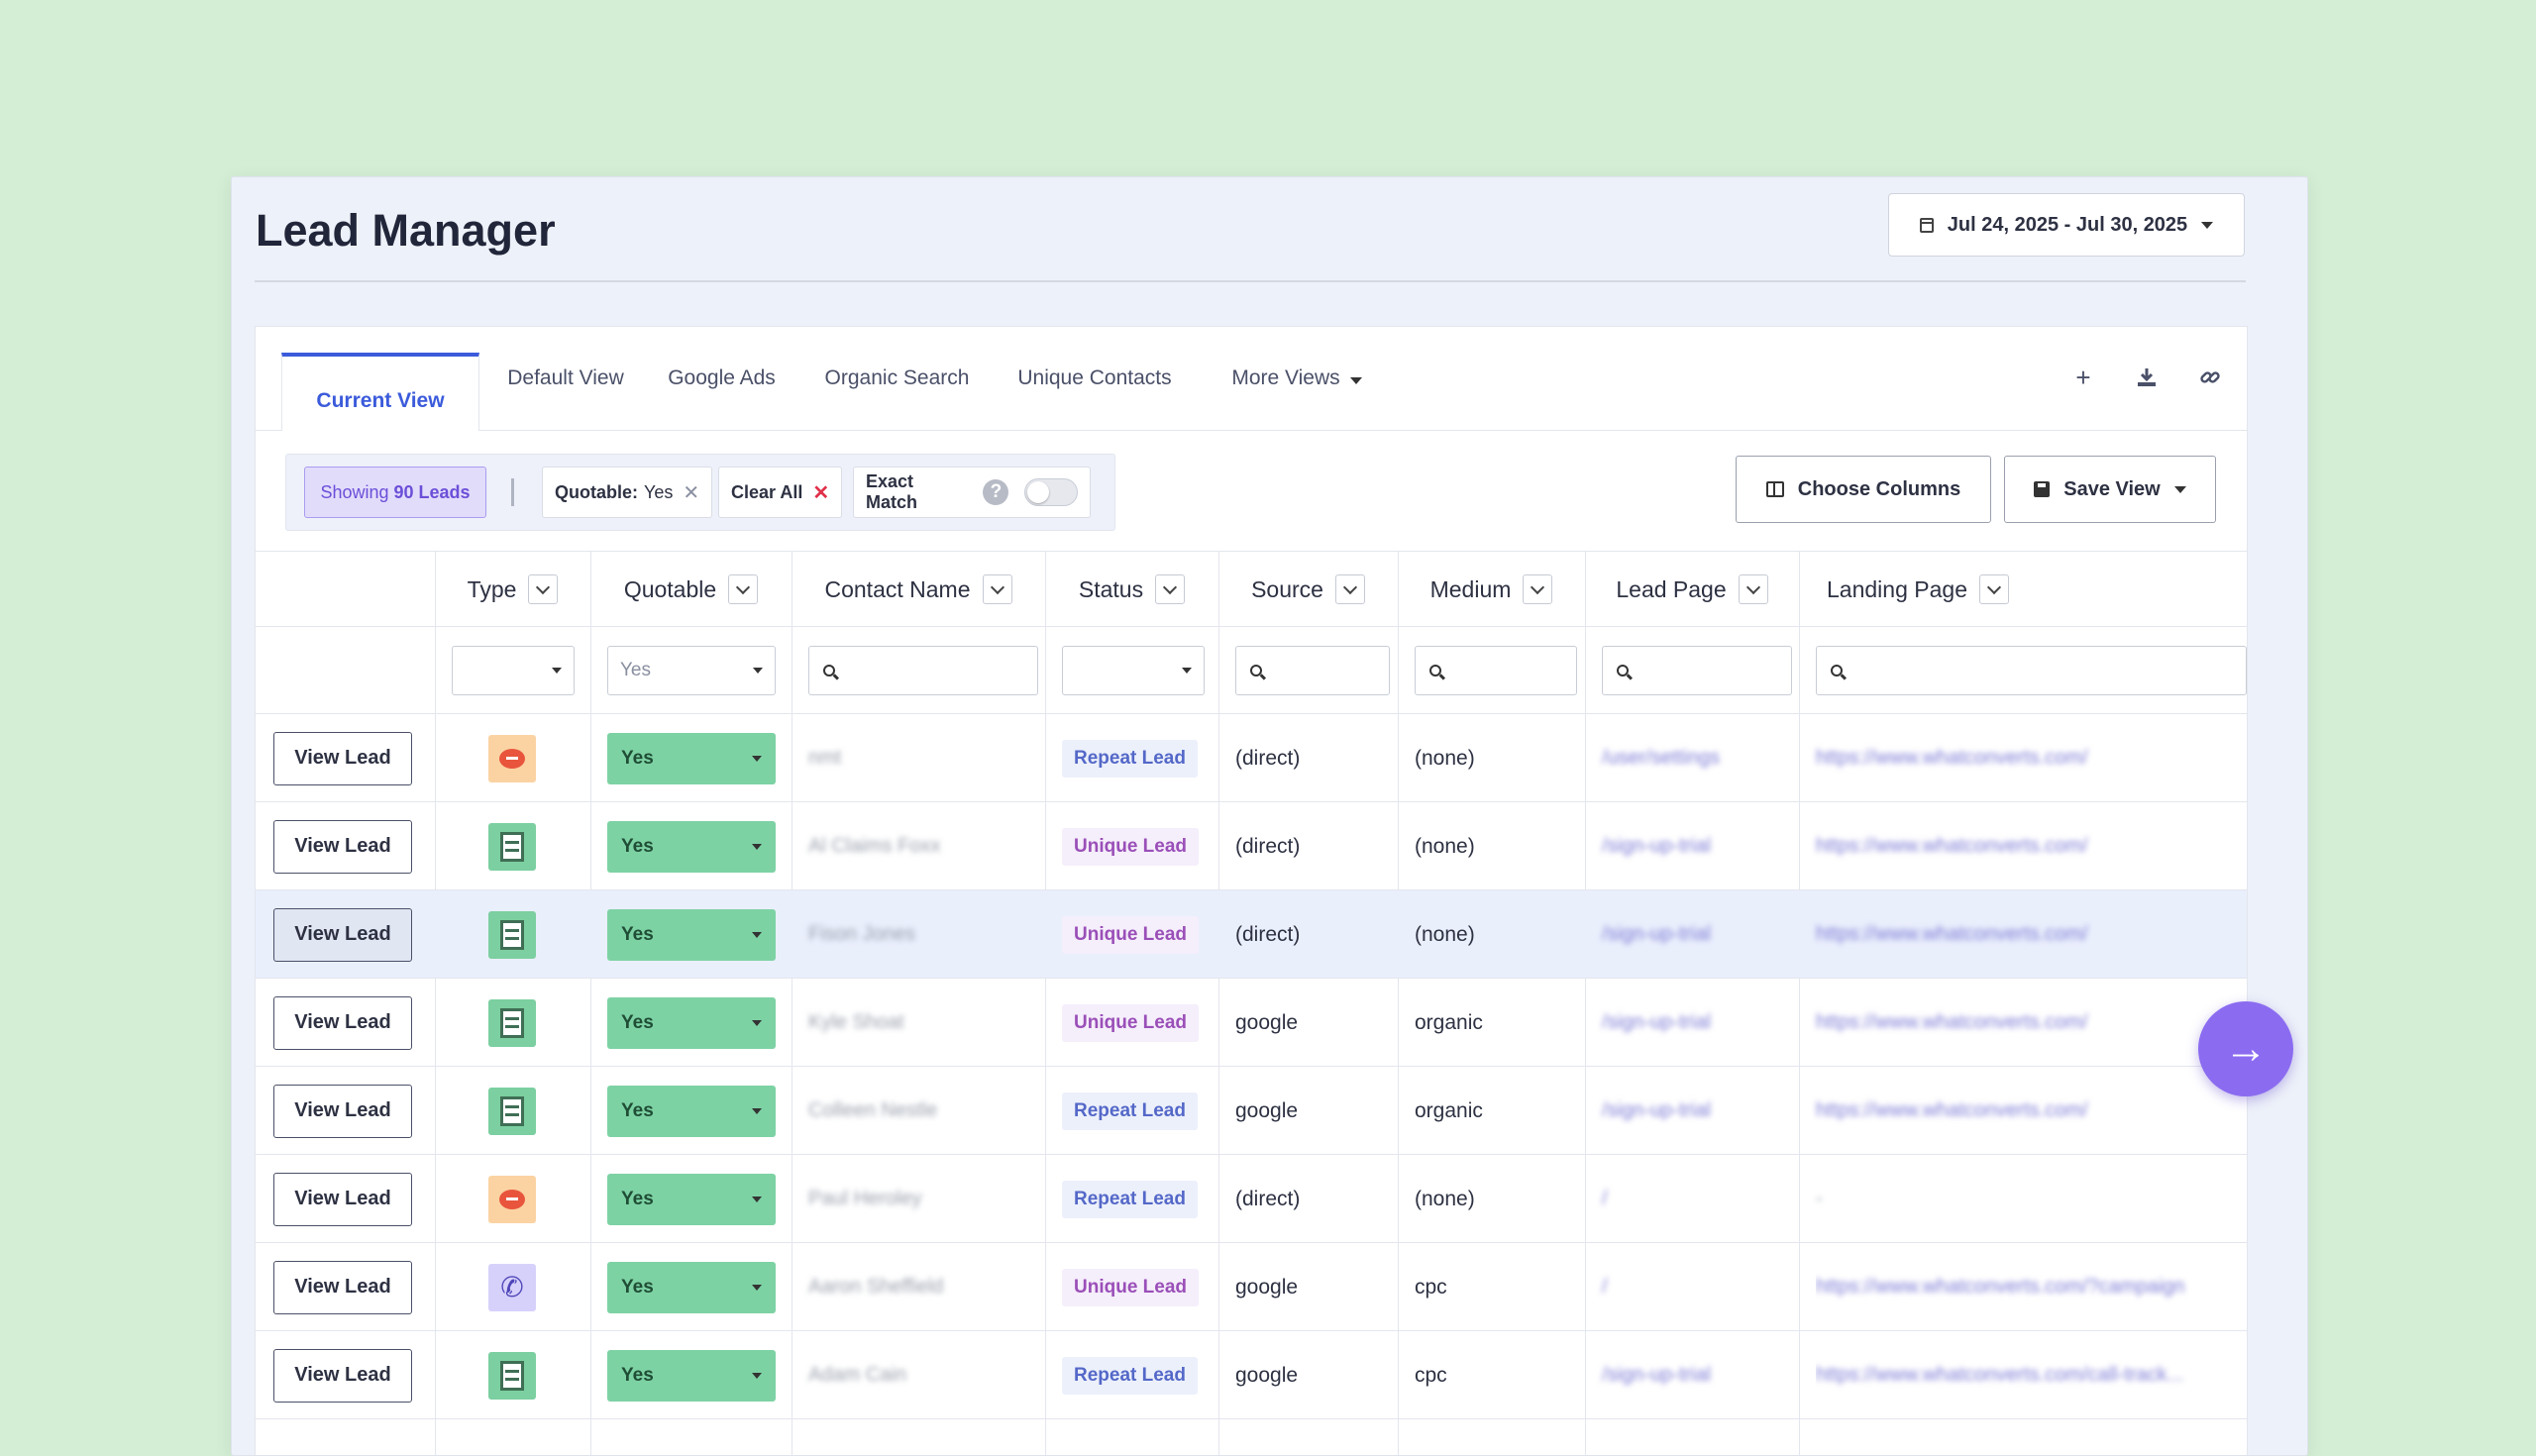 The image size is (2536, 1456). Describe the element at coordinates (1661, 758) in the screenshot. I see `lead-page-link: /user/settings` at that location.